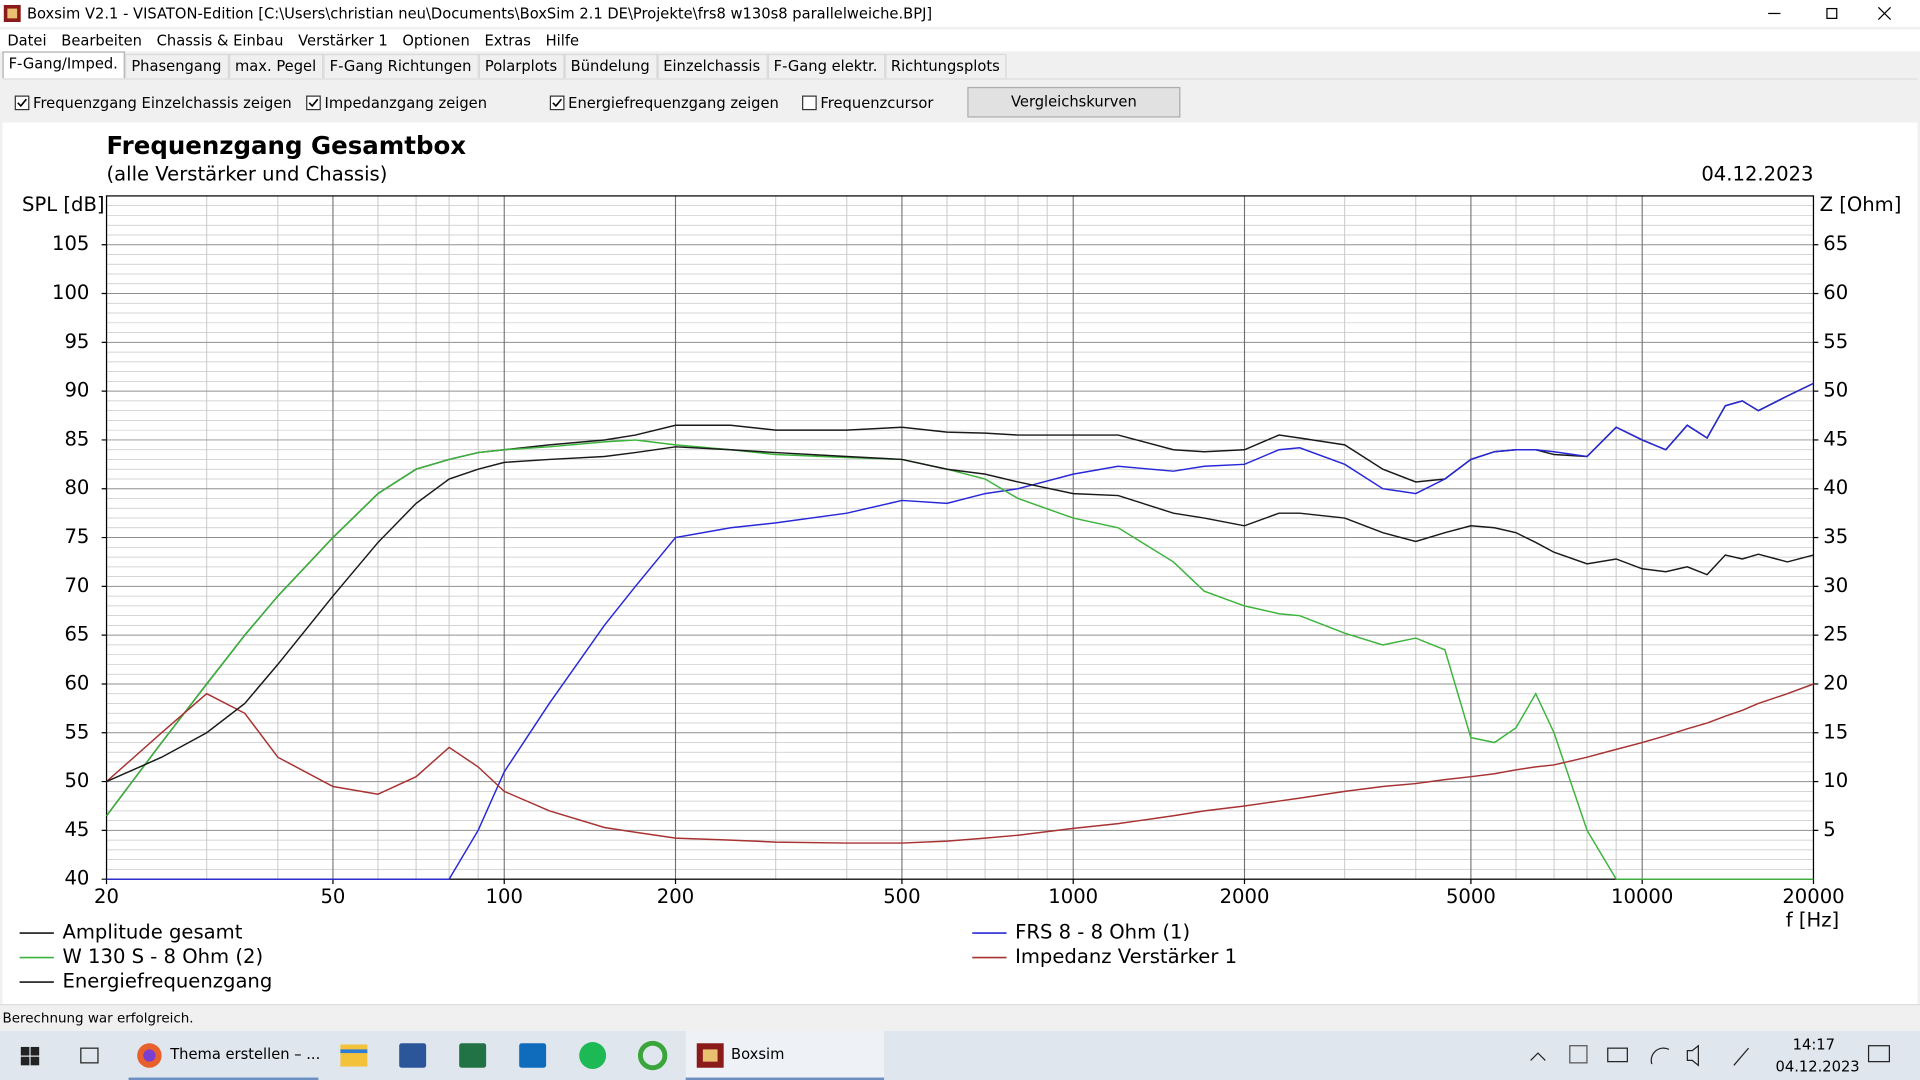 This screenshot has width=1920, height=1080. I want to click on tab: Polarplots, so click(521, 66).